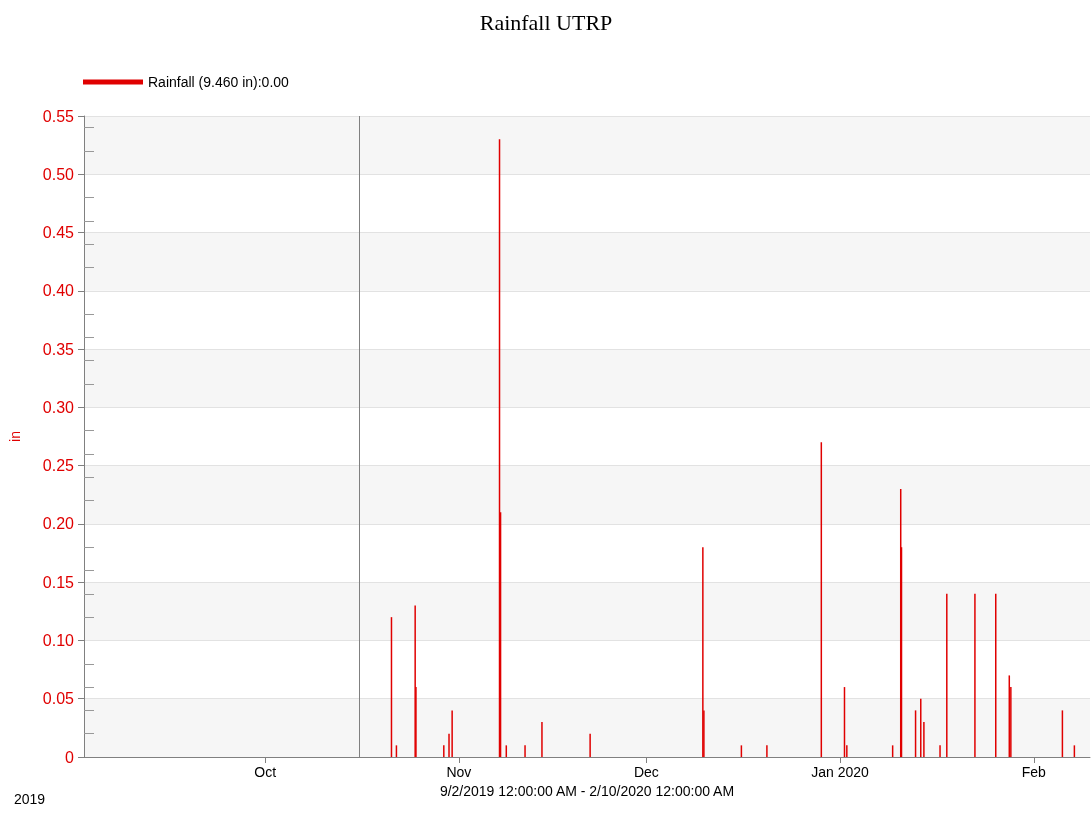 The width and height of the screenshot is (1092, 816). What do you see at coordinates (459, 772) in the screenshot?
I see `x-tick-label: Nov` at bounding box center [459, 772].